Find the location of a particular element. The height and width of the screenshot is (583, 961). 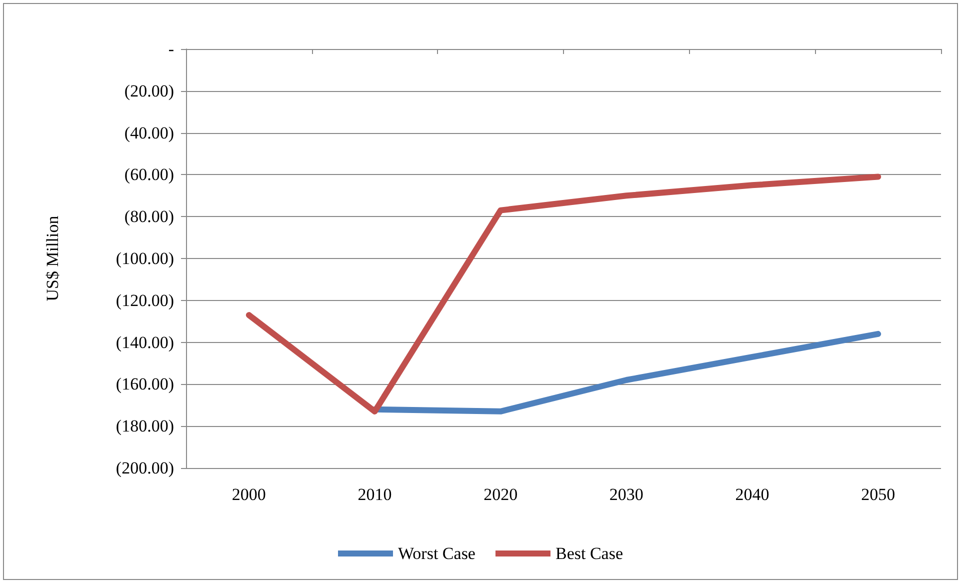

x-tick-label: 2010 is located at coordinates (375, 494).